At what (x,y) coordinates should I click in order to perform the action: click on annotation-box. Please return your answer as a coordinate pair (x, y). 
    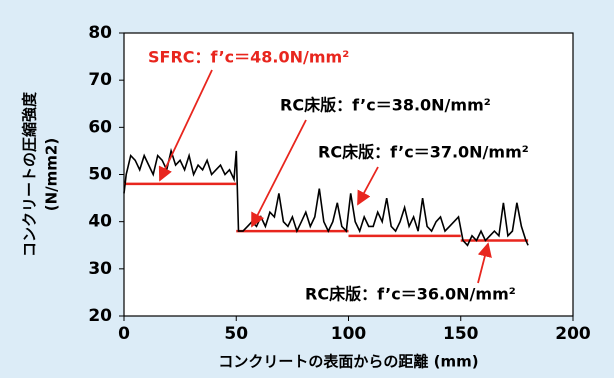
    Looking at the image, I should click on (426, 295).